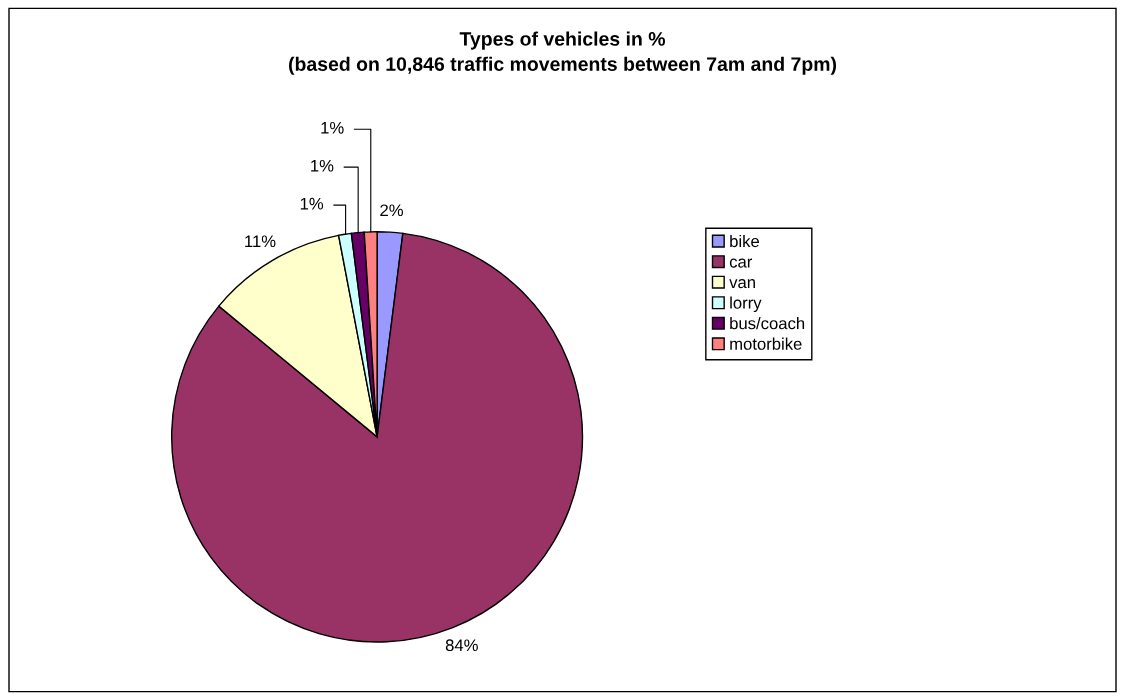  What do you see at coordinates (742, 284) in the screenshot?
I see `legend-label: van` at bounding box center [742, 284].